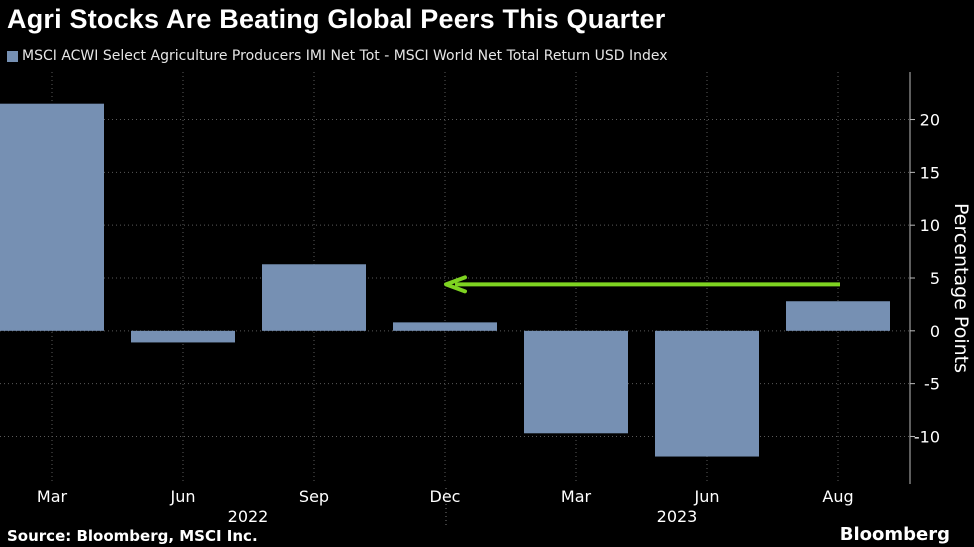 This screenshot has height=547, width=974. Describe the element at coordinates (930, 120) in the screenshot. I see `y-tick-label: 20` at that location.